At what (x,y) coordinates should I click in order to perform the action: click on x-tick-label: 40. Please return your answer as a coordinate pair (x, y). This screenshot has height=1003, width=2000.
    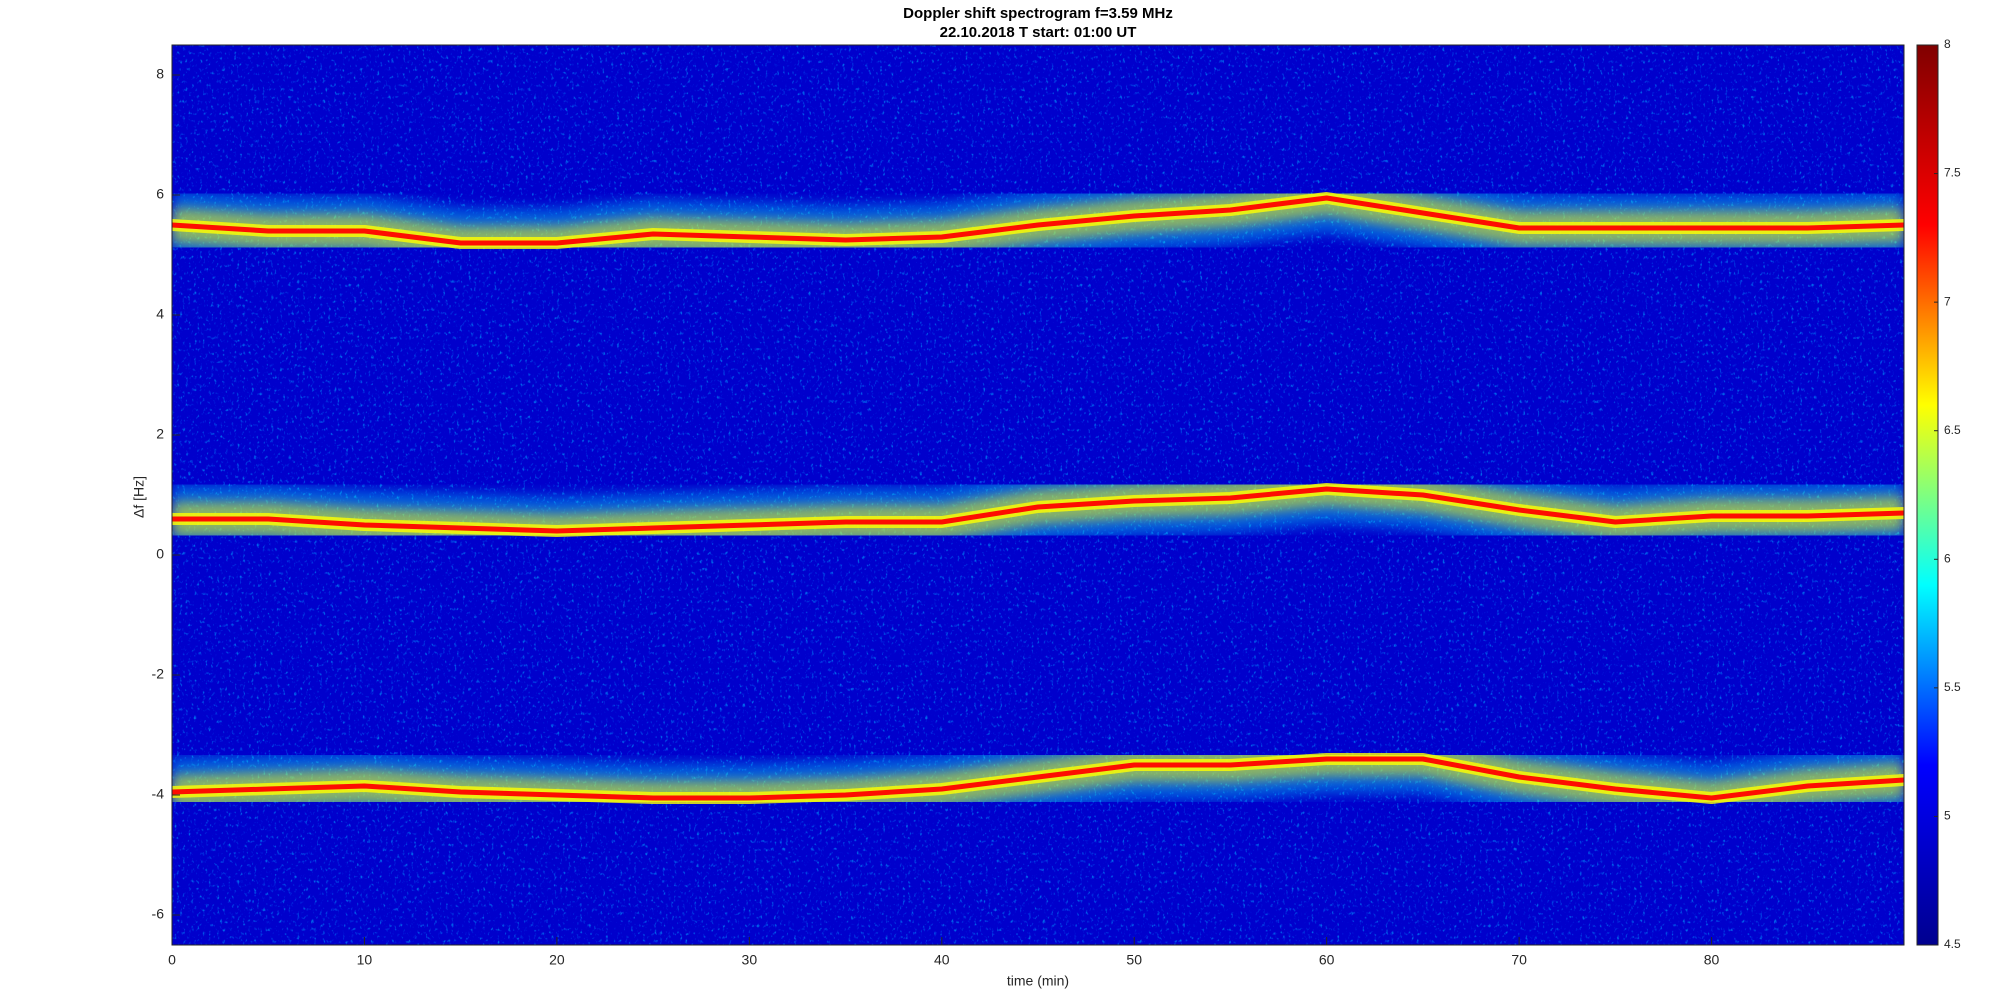
    Looking at the image, I should click on (942, 960).